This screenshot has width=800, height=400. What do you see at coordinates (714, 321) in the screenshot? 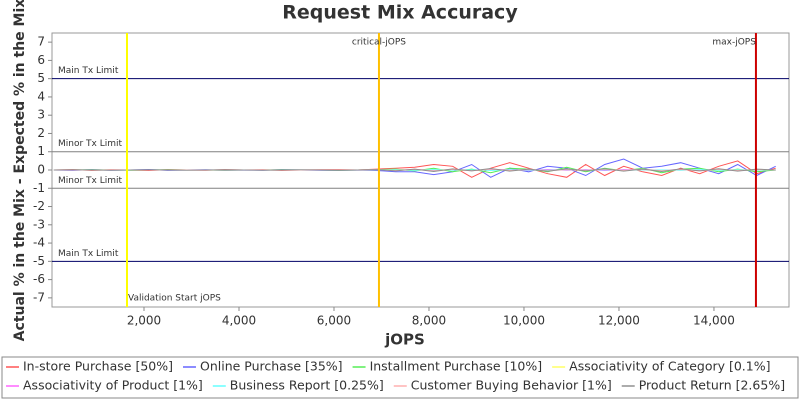
I see `x-tick-label: 14,000` at bounding box center [714, 321].